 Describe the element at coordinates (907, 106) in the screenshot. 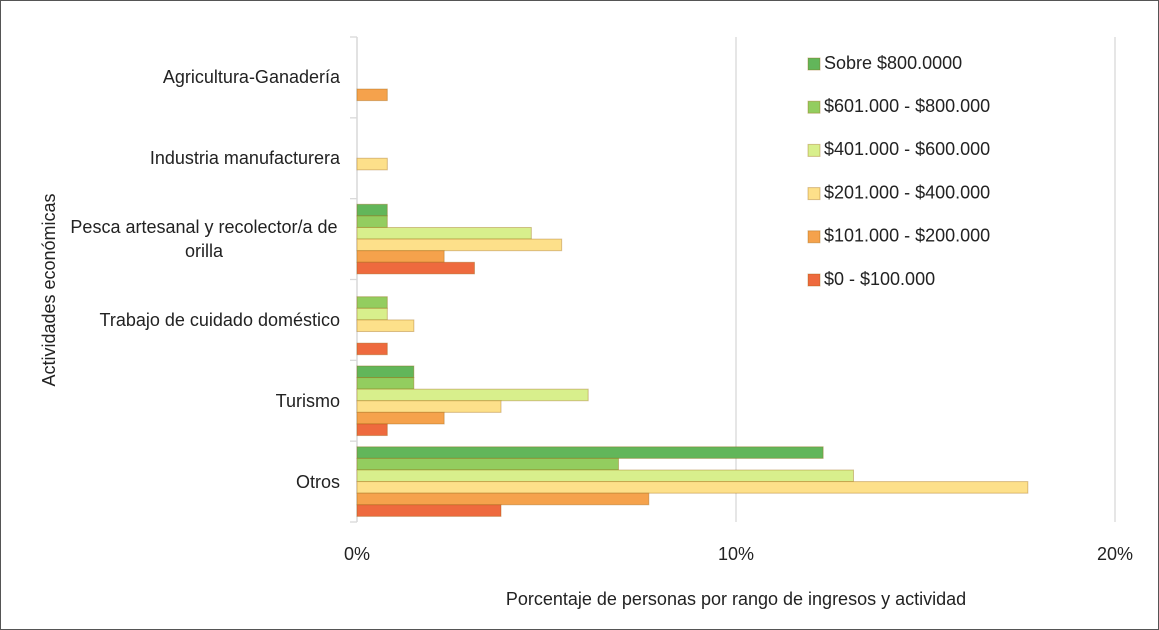

I see `legend-label: $601.000 - $800.000` at that location.